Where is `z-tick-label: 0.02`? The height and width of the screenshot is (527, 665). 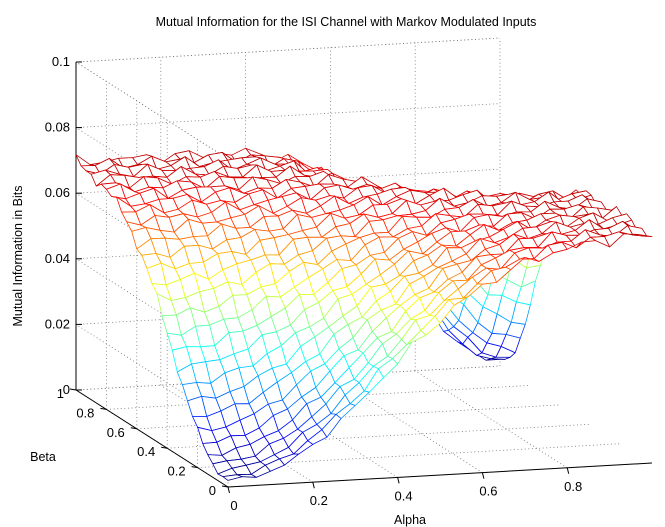
z-tick-label: 0.02 is located at coordinates (57, 323).